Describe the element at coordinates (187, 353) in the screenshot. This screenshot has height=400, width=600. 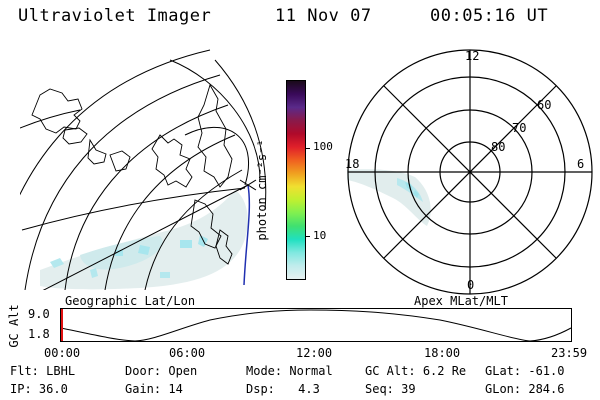
I see `timeline-xtick: 06:00` at that location.